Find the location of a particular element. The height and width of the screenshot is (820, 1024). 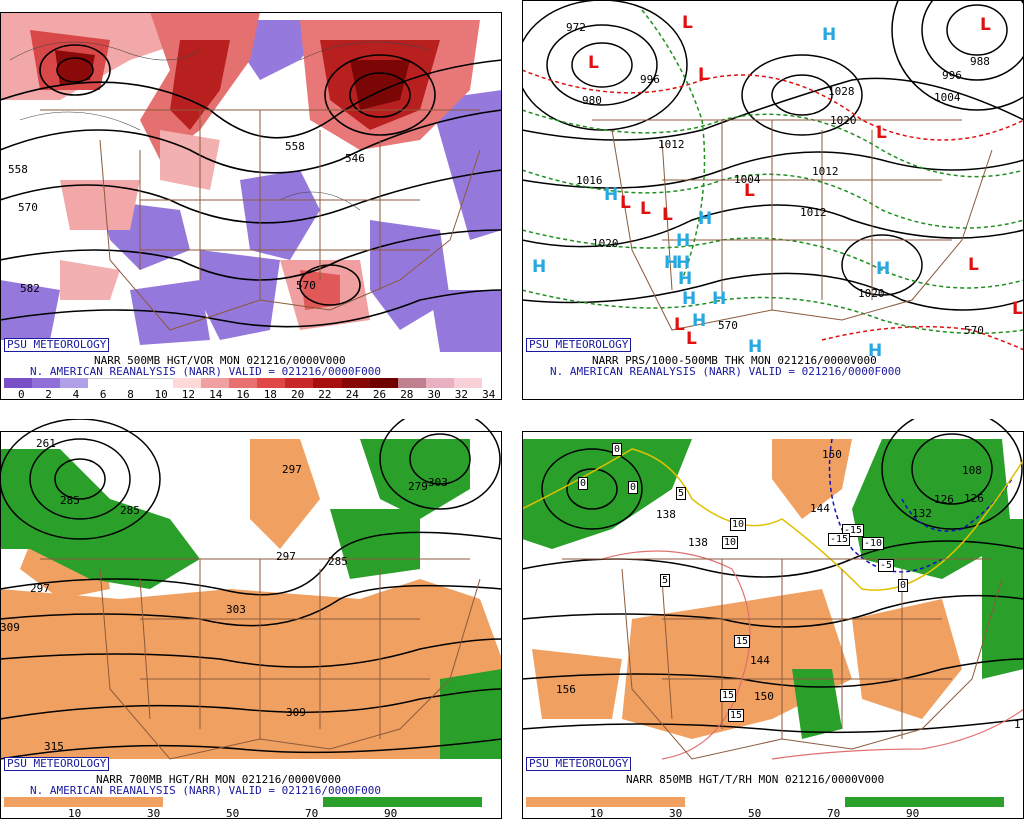

contour-label: 10 is located at coordinates (730, 542).